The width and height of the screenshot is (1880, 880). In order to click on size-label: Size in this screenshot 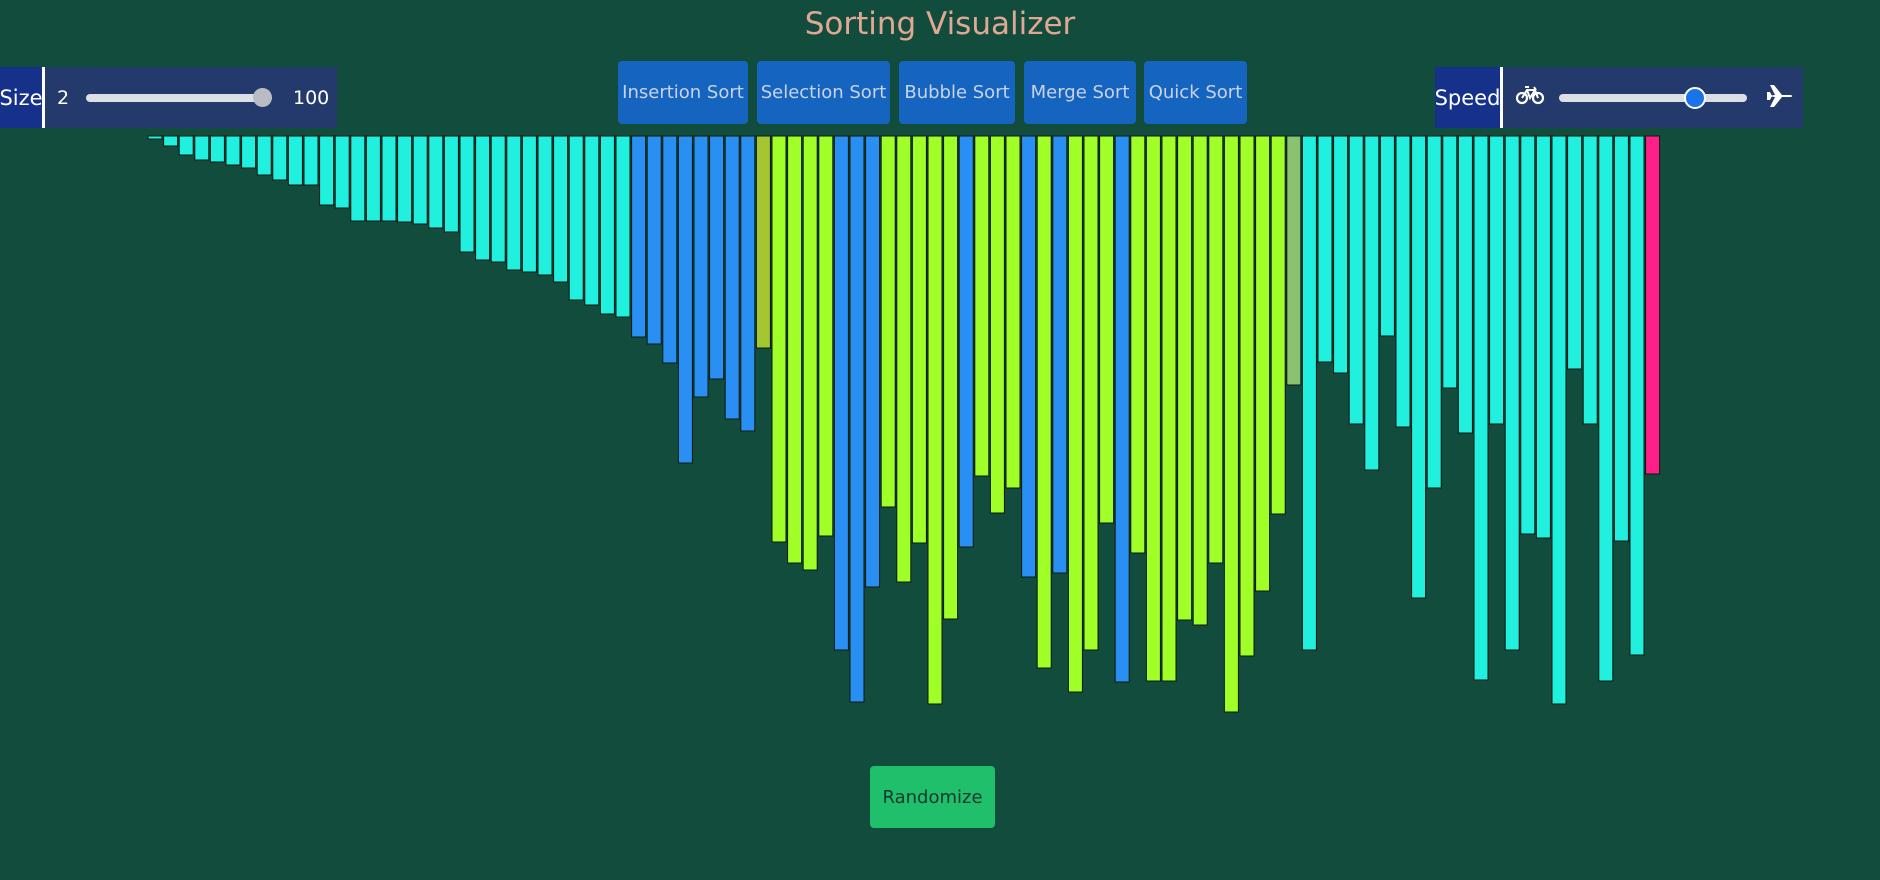, I will do `click(22, 97)`.